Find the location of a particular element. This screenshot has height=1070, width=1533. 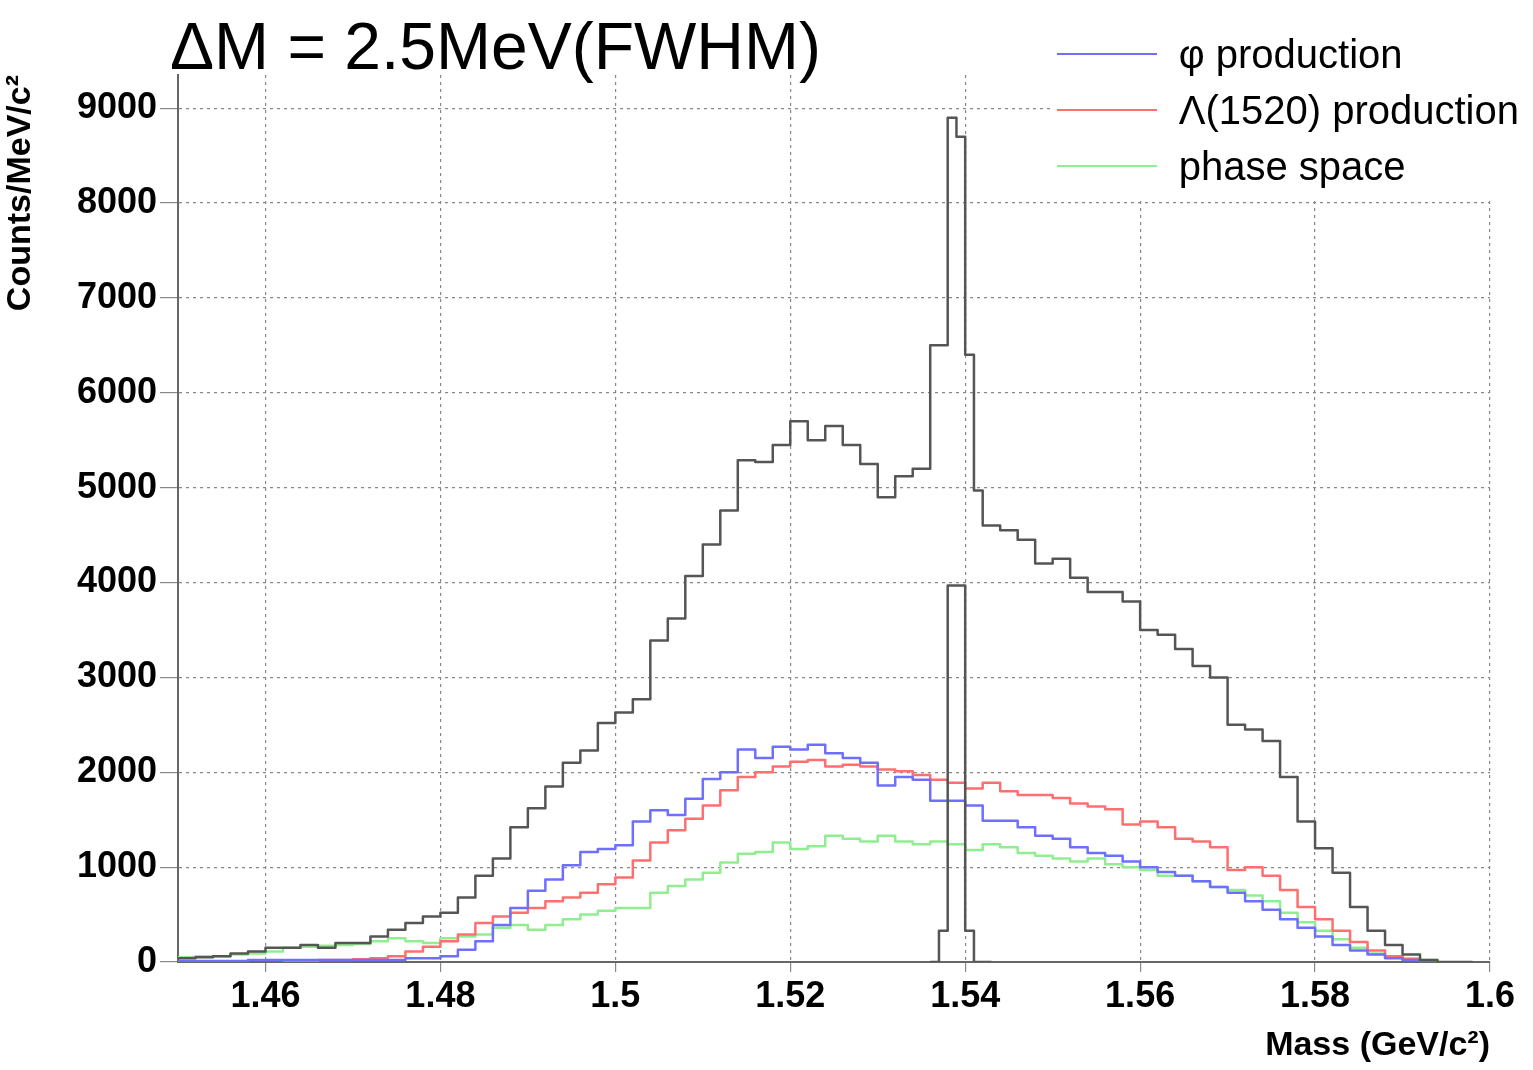

y-tick-label: 7000 is located at coordinates (116, 295).